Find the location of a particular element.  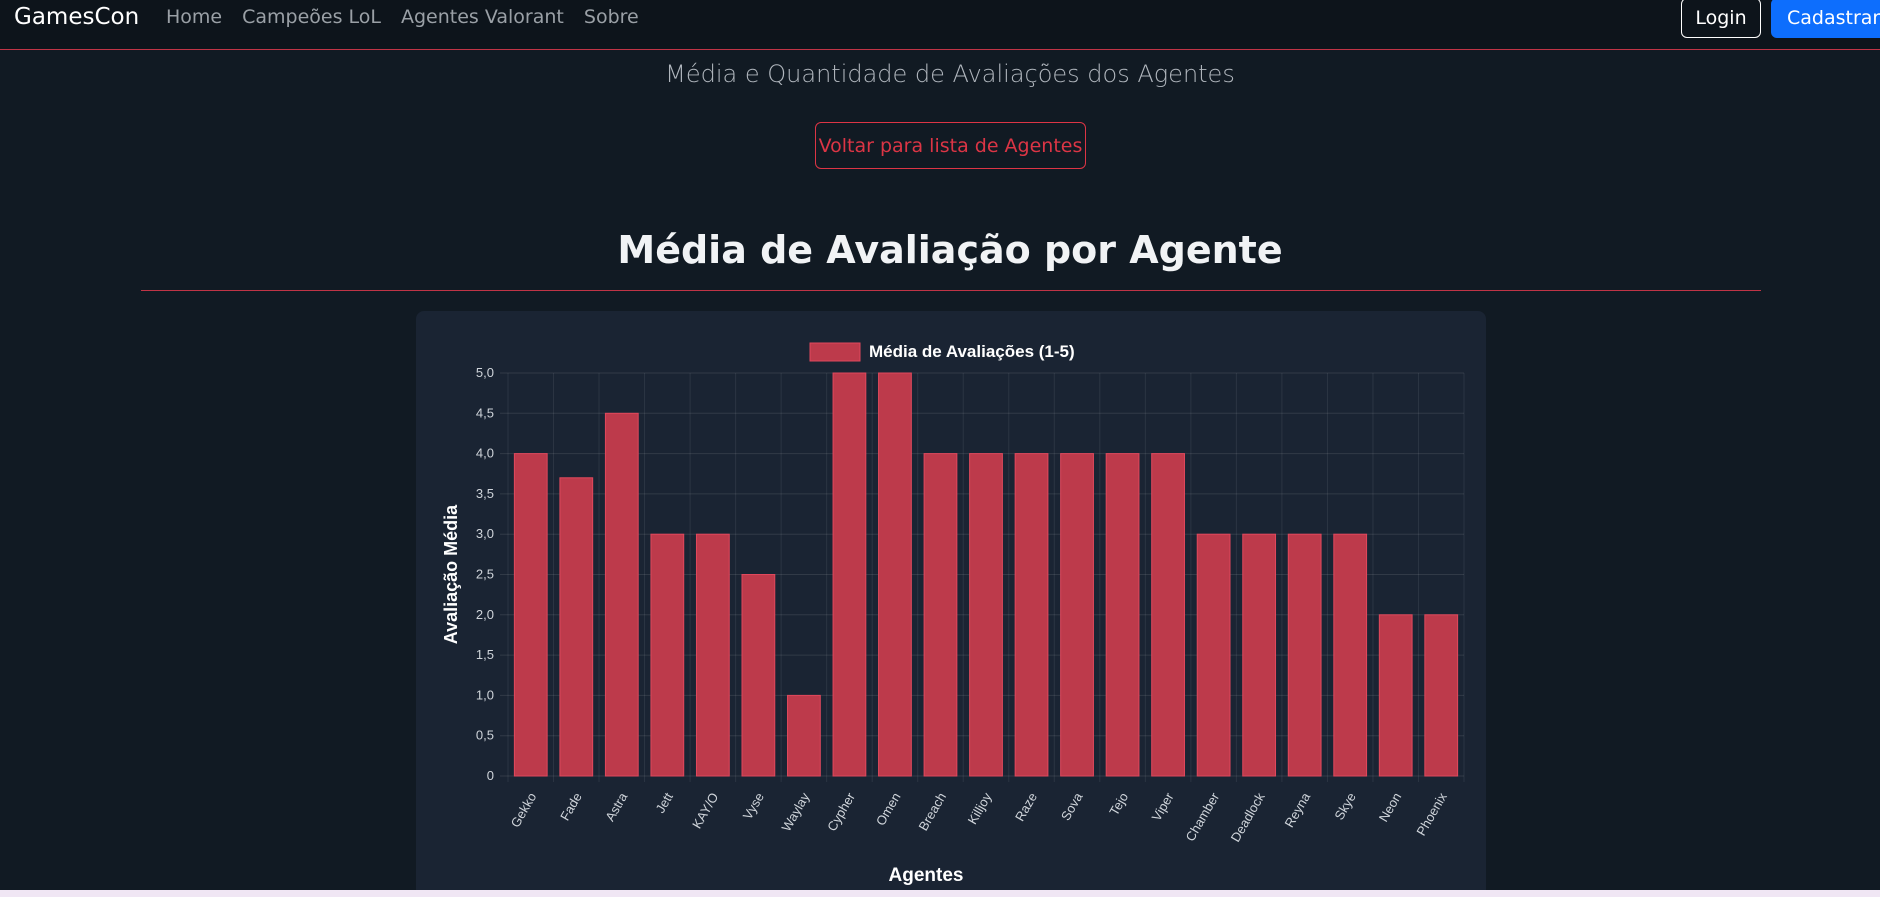

x-tick-label: Vyse is located at coordinates (753, 806).